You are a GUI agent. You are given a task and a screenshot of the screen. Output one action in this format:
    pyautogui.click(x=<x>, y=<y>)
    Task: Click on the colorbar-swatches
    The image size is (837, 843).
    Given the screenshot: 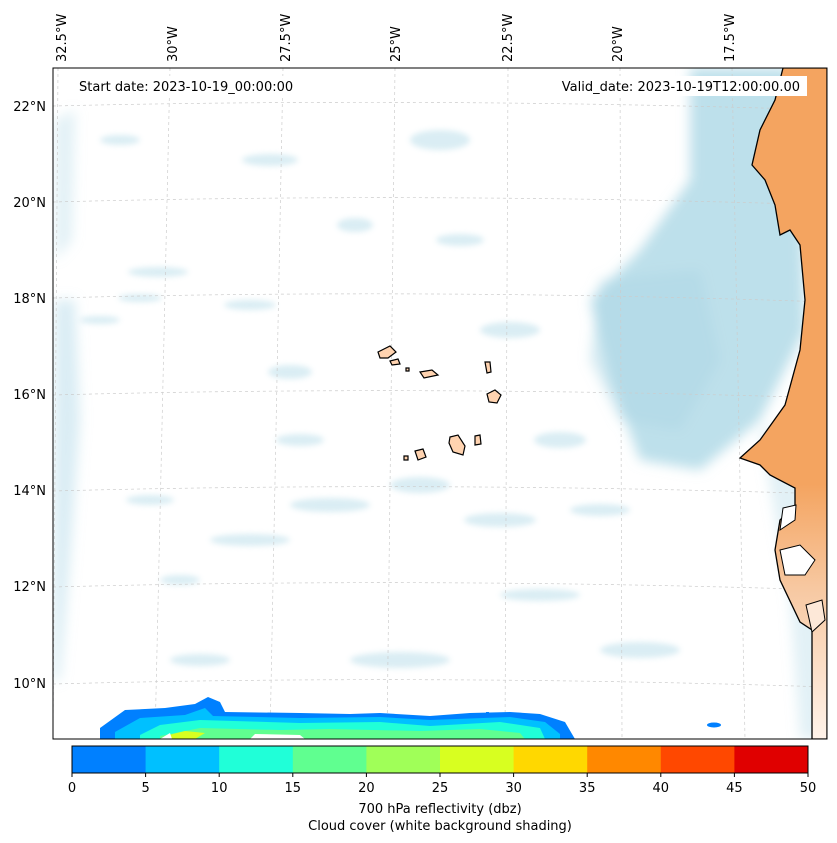 What is the action you would take?
    pyautogui.click(x=440, y=759)
    